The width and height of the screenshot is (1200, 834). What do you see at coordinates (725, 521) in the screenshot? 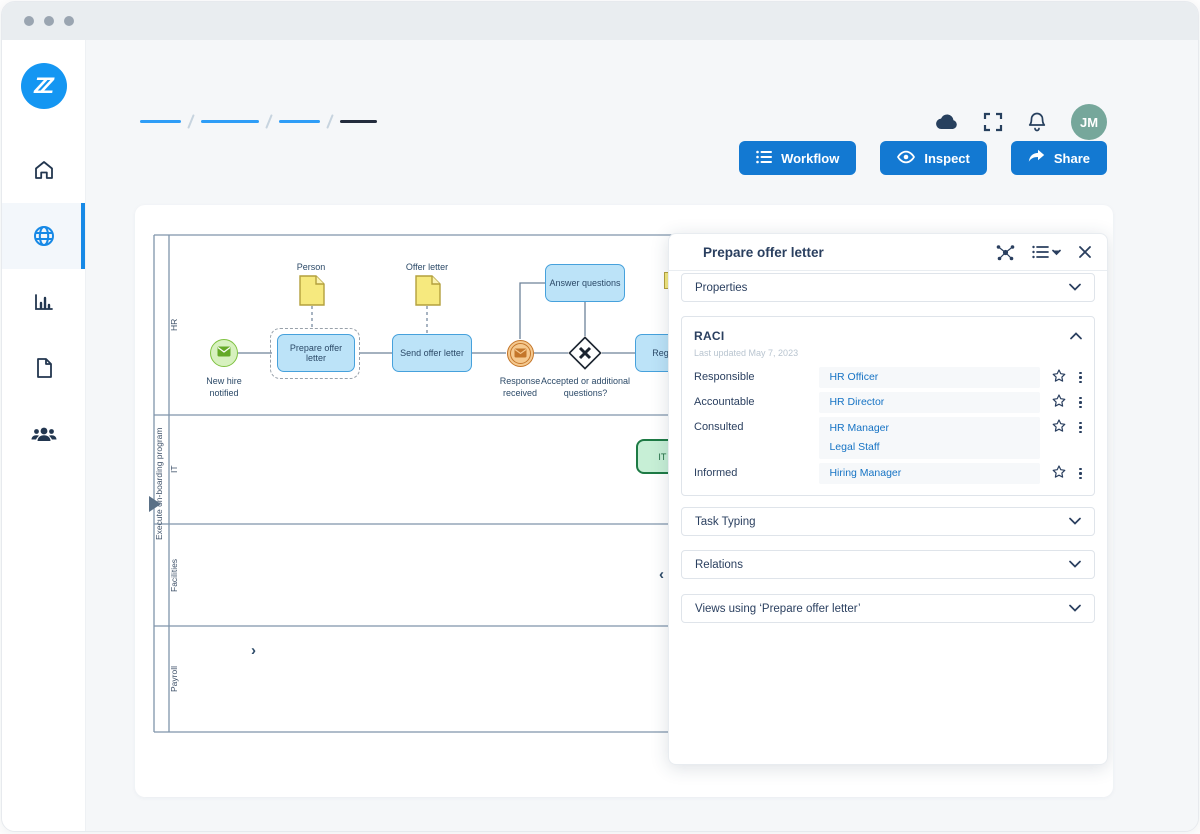
I see `section-task-typing-label: Task Typing` at bounding box center [725, 521].